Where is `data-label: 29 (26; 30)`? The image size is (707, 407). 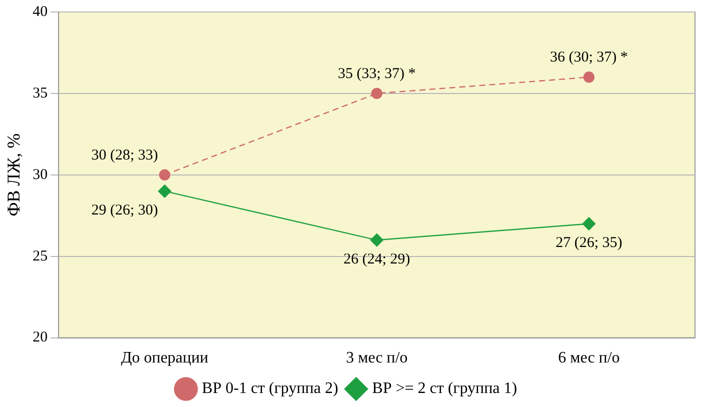 data-label: 29 (26; 30) is located at coordinates (124, 210).